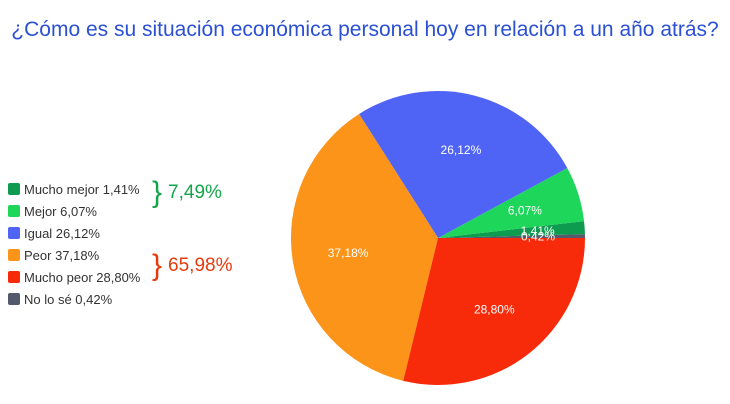 Image resolution: width=730 pixels, height=404 pixels. I want to click on legend-label: No lo sé 0,42%, so click(68, 299).